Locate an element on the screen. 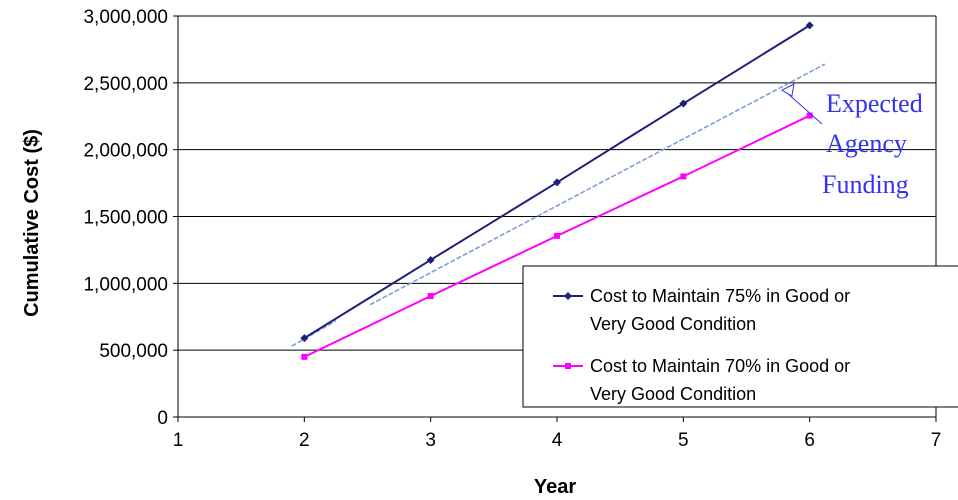 Image resolution: width=958 pixels, height=500 pixels. annotation-arrow-line is located at coordinates (803, 107).